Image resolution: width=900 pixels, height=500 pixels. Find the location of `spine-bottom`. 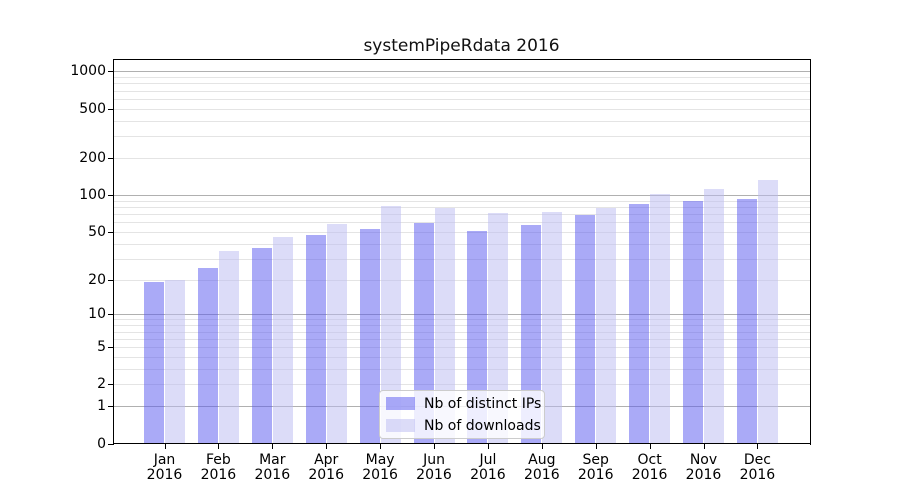

spine-bottom is located at coordinates (462, 443).